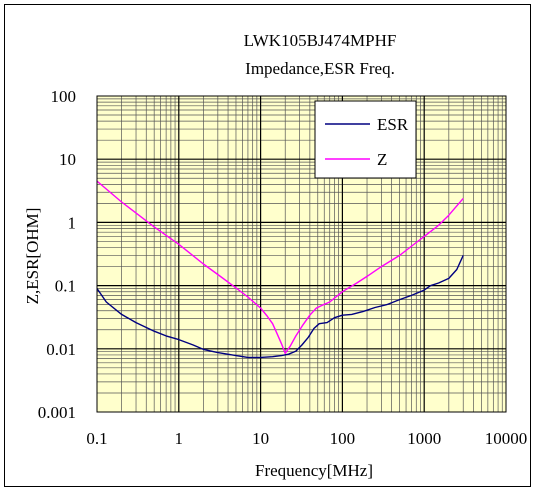  Describe the element at coordinates (424, 438) in the screenshot. I see `x-tick-label: 1000` at that location.